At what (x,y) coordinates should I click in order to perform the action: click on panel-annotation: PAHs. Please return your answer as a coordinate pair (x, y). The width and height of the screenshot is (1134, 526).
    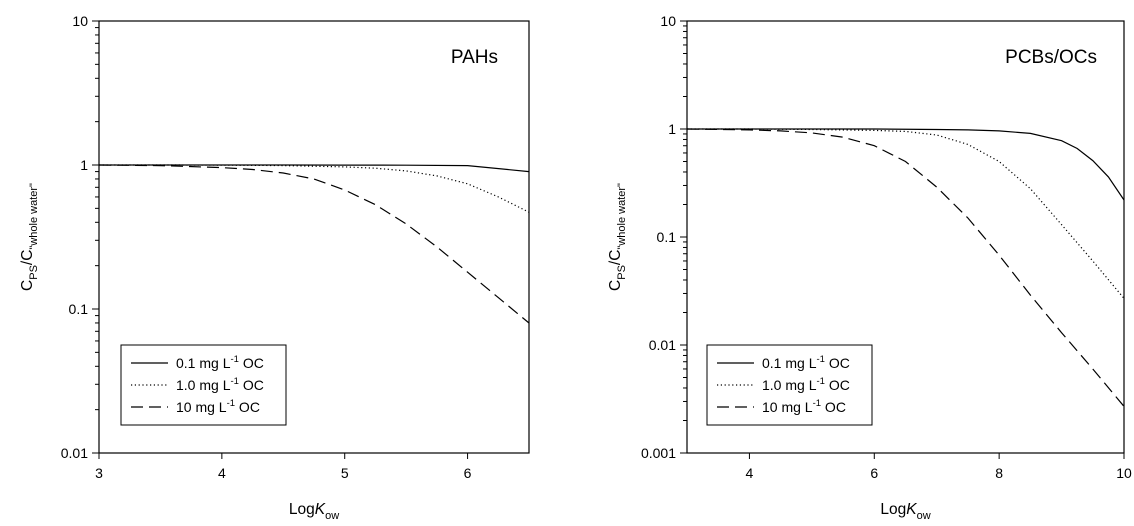
    Looking at the image, I should click on (474, 57).